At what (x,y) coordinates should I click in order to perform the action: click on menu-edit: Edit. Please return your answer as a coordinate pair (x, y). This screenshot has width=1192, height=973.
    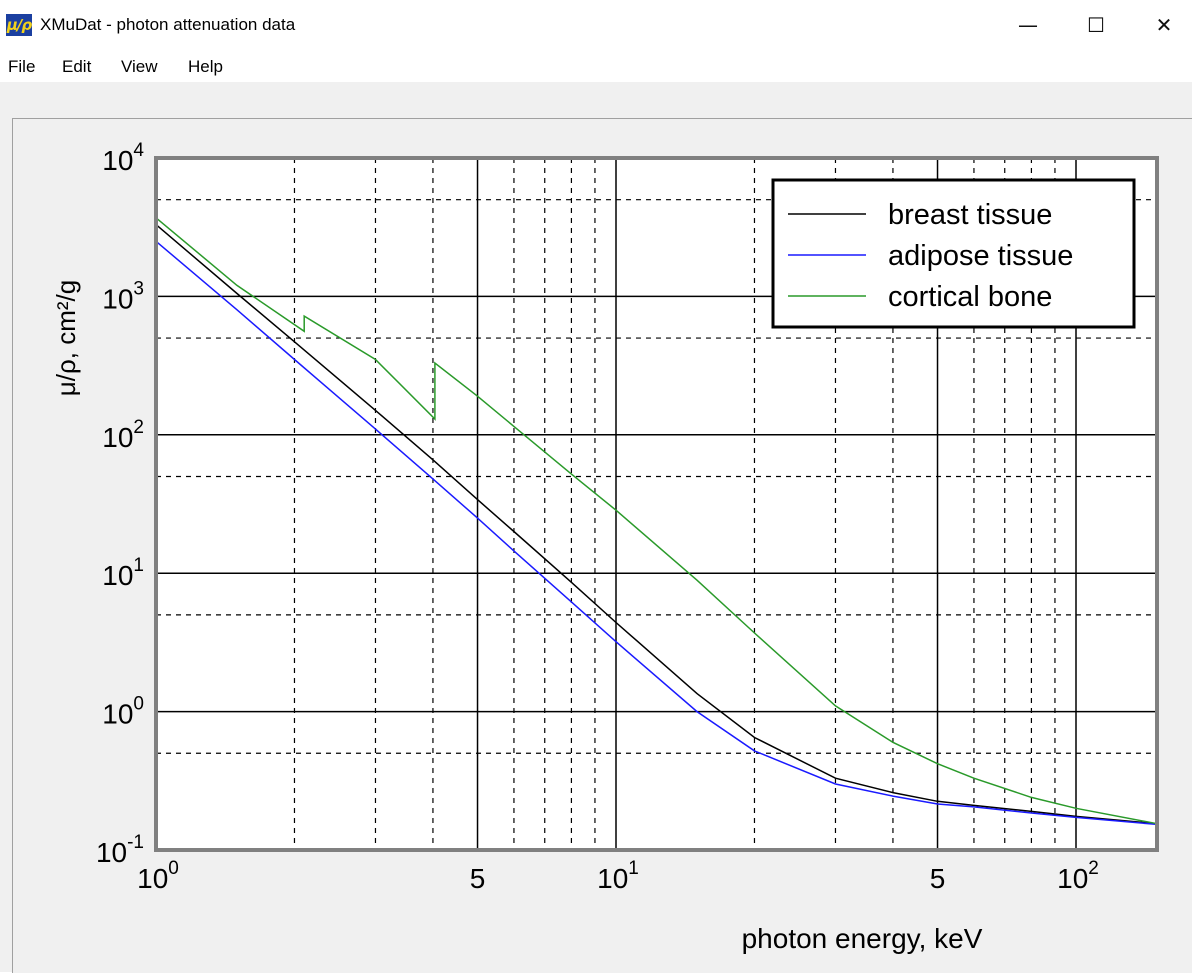
    Looking at the image, I should click on (77, 66).